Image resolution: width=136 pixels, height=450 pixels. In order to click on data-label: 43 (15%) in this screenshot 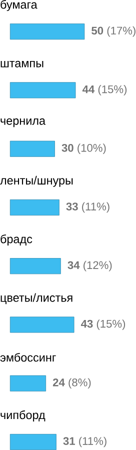, I will do `click(102, 325)`.